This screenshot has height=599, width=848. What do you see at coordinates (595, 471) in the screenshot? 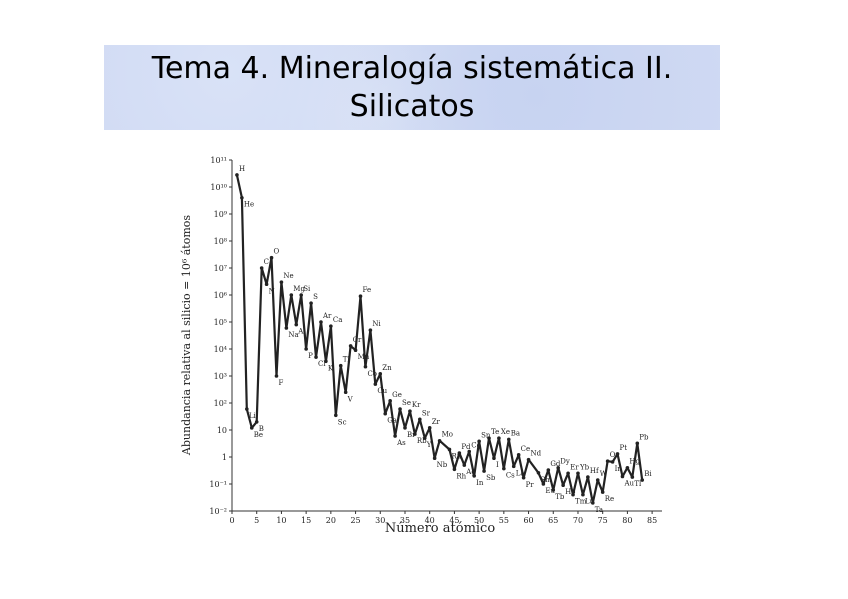
I see `element-label: Hf` at bounding box center [595, 471].